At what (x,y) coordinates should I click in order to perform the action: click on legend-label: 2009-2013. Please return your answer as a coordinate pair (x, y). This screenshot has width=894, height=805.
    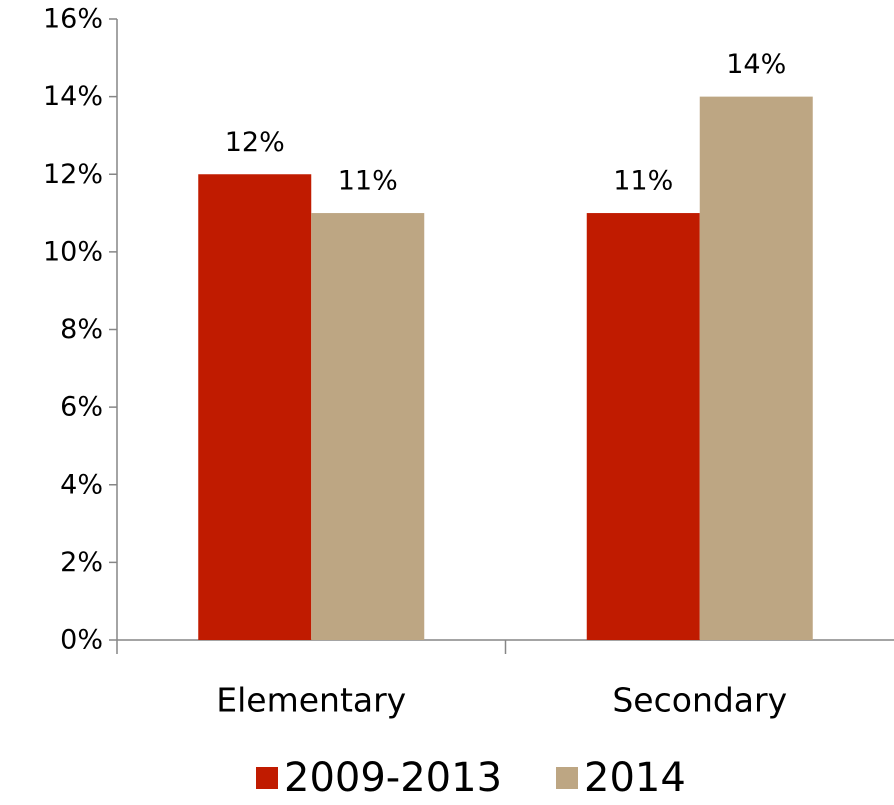
    Looking at the image, I should click on (393, 778).